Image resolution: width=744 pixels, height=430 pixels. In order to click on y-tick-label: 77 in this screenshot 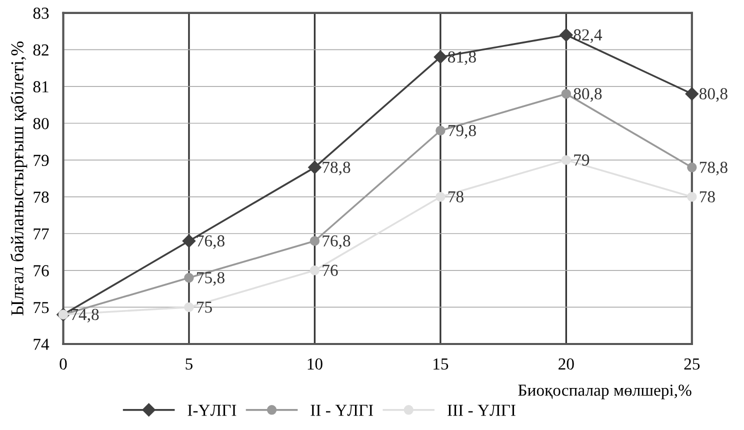, I will do `click(41, 234)`.